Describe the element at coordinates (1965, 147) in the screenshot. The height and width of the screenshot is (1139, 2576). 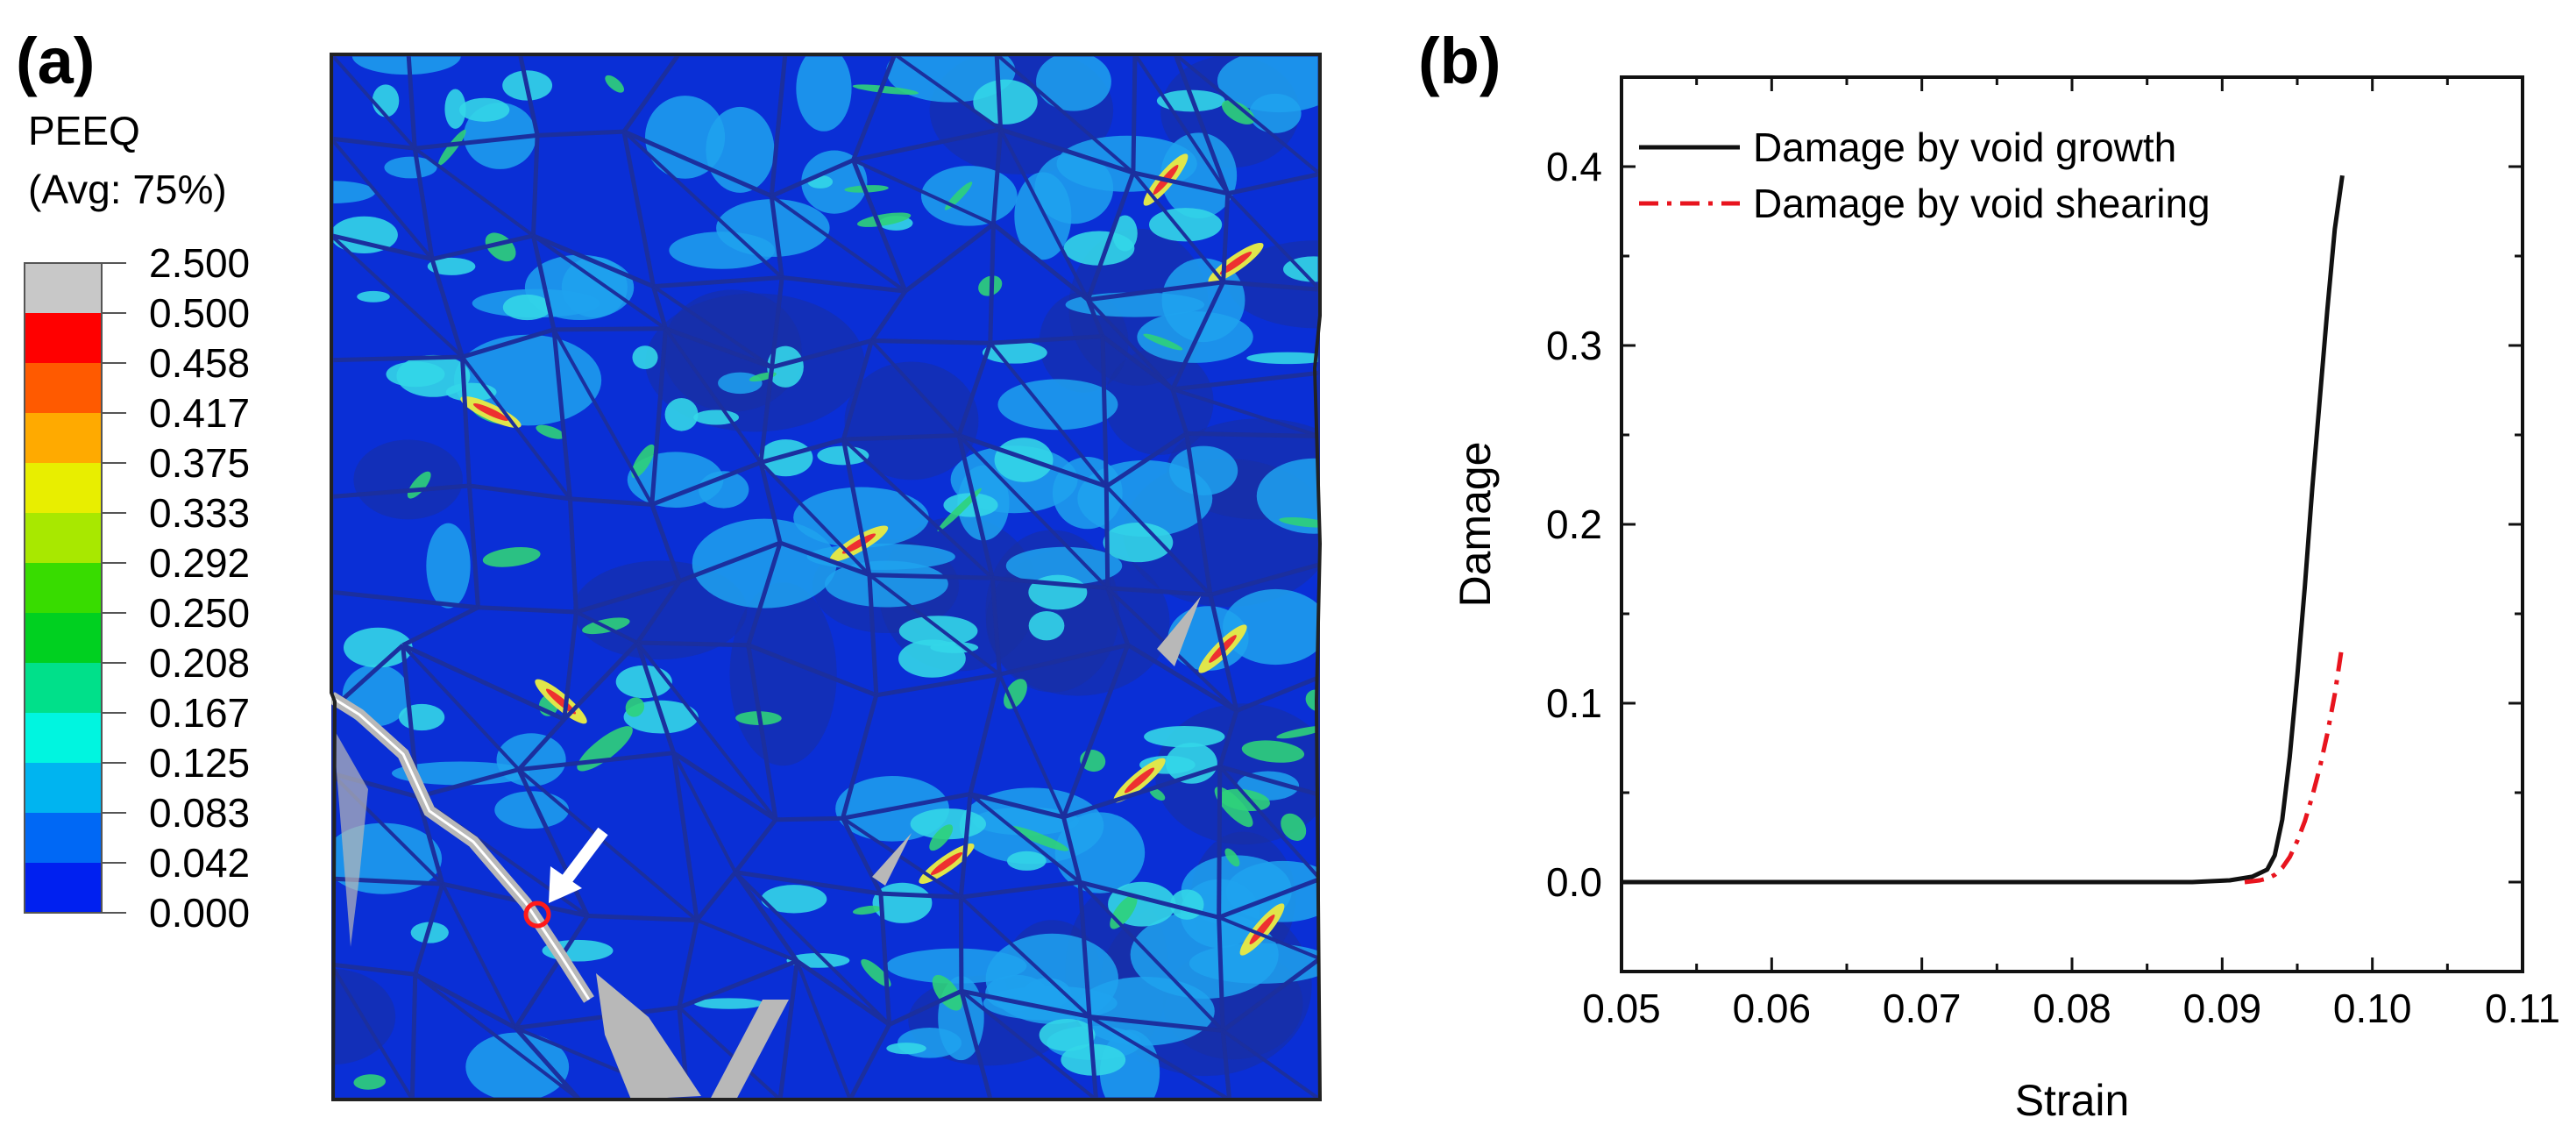
I see `legend-entry: Damage by void growth` at that location.